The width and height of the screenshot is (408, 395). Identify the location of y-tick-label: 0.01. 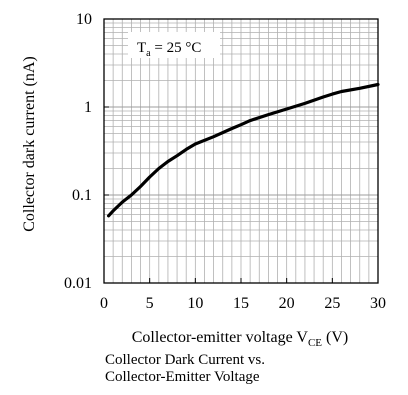
(78, 283).